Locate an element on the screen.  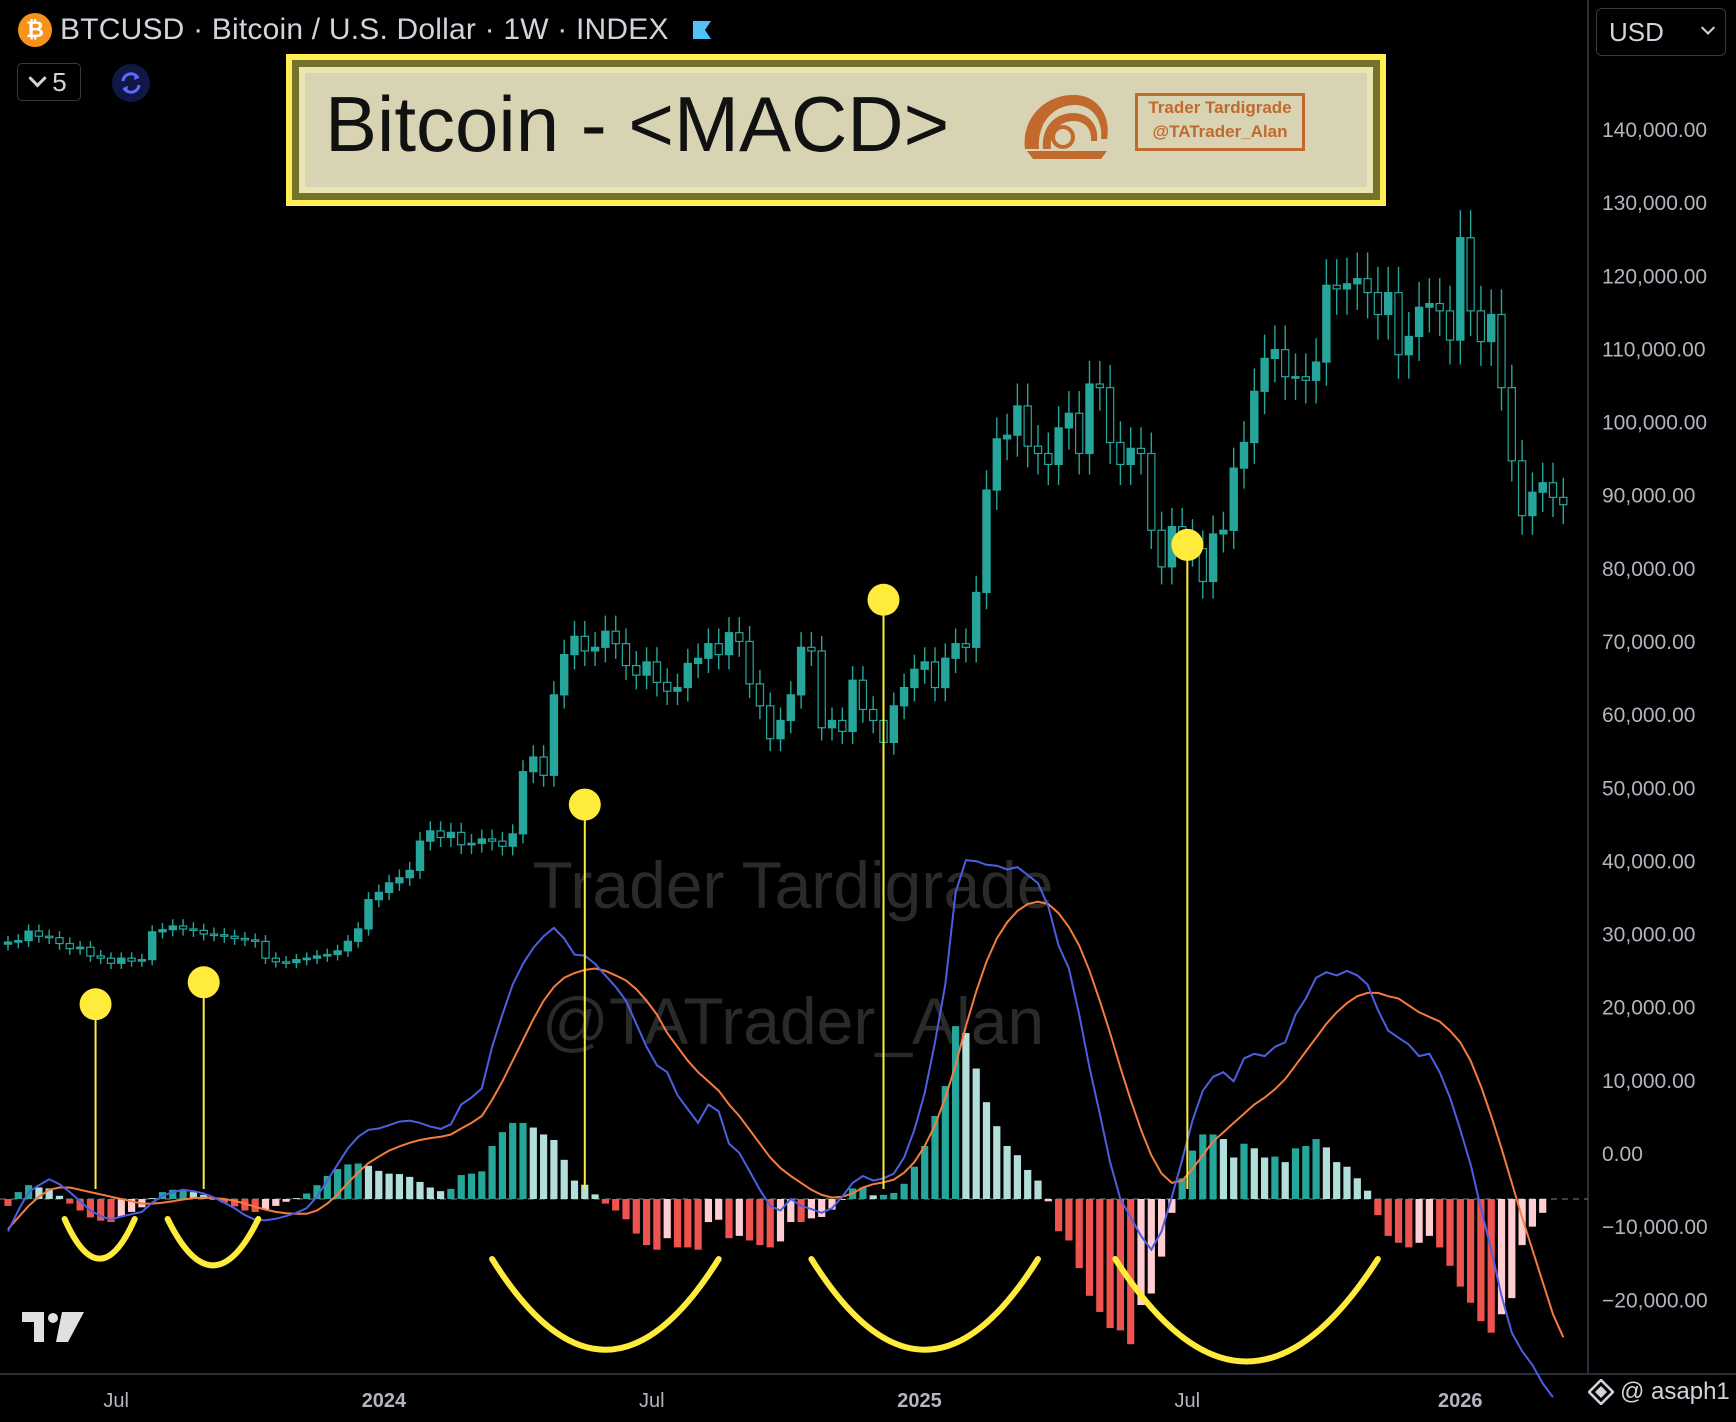
time-axis: Jul 2024 Jul 2025 Jul 2026 is located at coordinates (792, 1401).